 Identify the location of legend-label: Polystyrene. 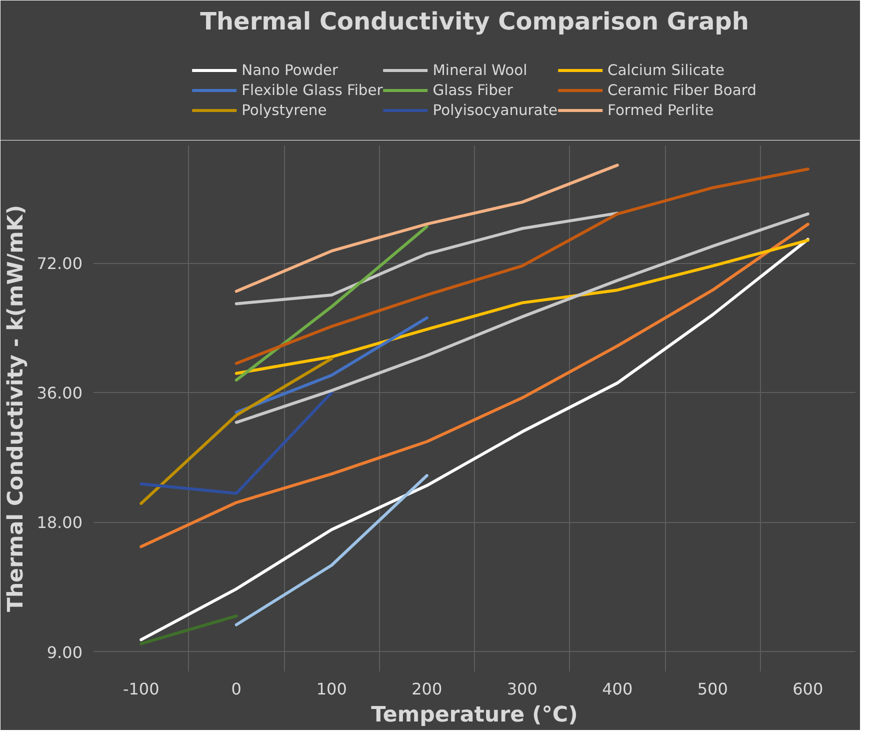
(284, 110).